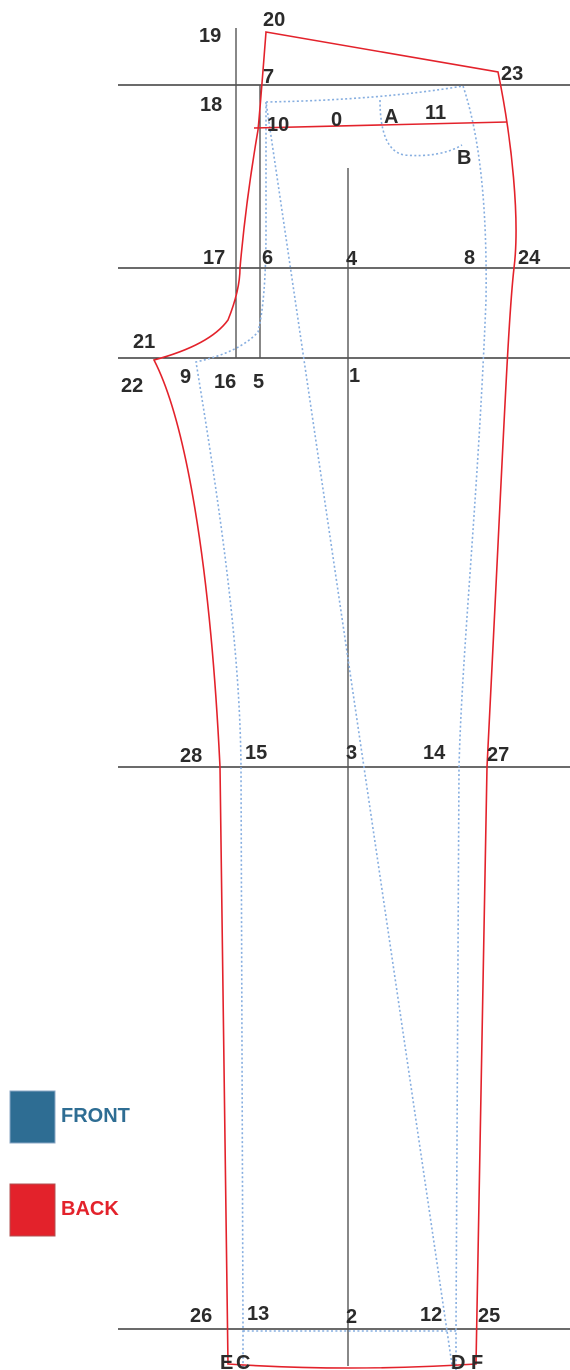  Describe the element at coordinates (258, 1314) in the screenshot. I see `point-label-13: 13` at that location.